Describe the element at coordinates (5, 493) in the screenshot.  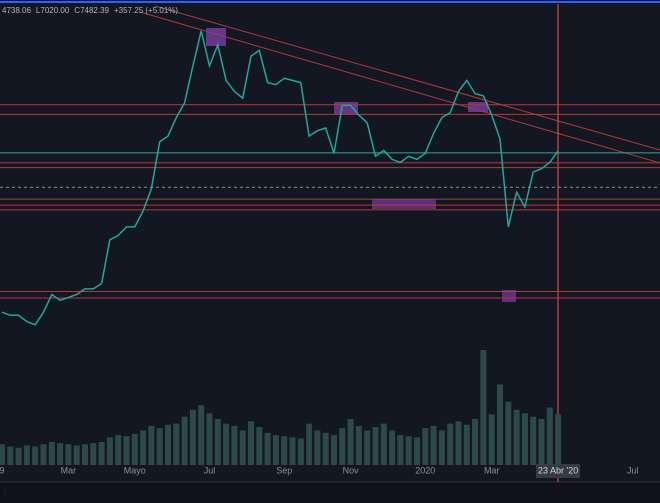
I see `footer-mark: ⁞` at that location.